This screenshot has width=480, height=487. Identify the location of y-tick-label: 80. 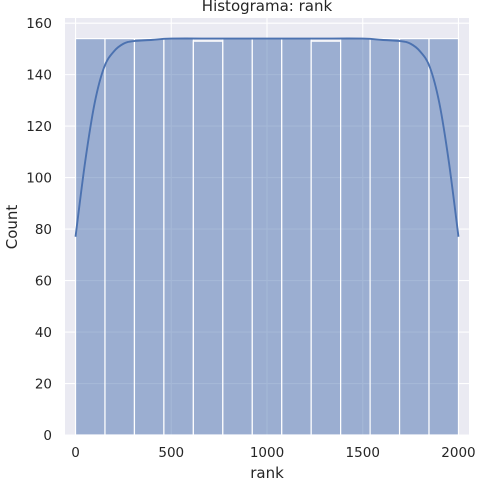
(43, 230).